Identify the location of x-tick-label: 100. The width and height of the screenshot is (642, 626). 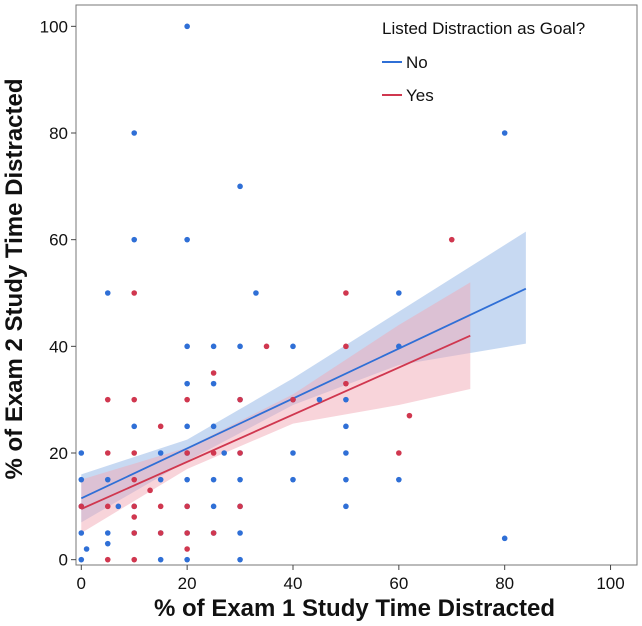
(610, 583).